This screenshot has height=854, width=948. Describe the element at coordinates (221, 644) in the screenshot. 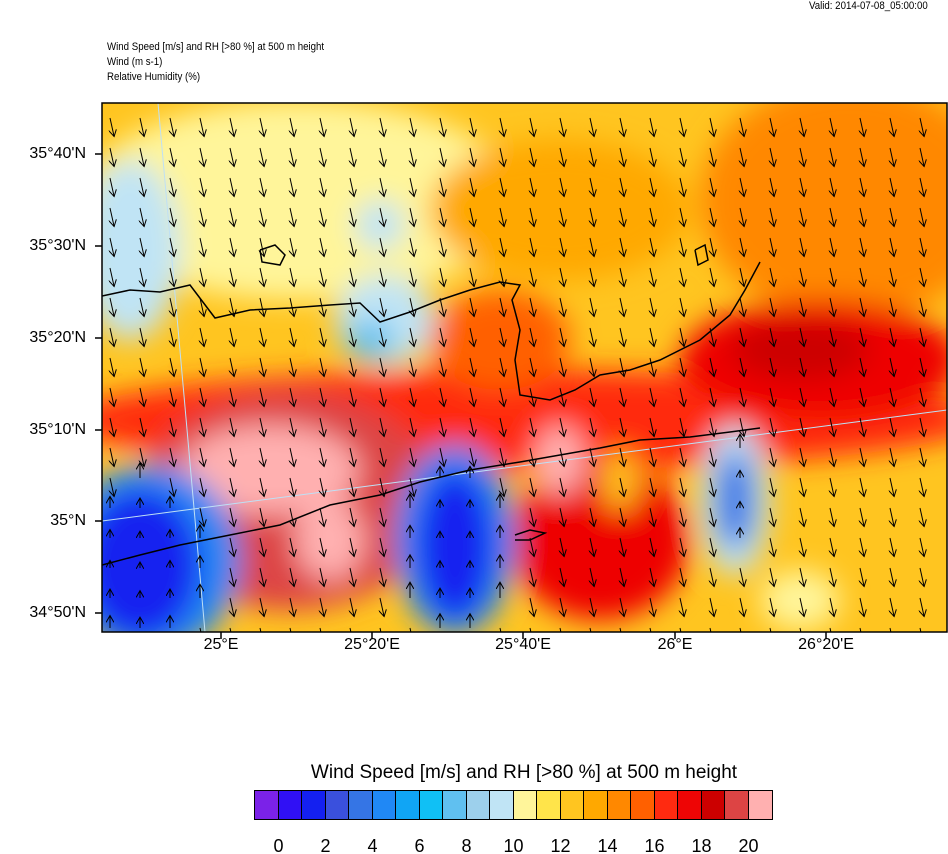

I see `lon-tick-label: 25°E` at that location.